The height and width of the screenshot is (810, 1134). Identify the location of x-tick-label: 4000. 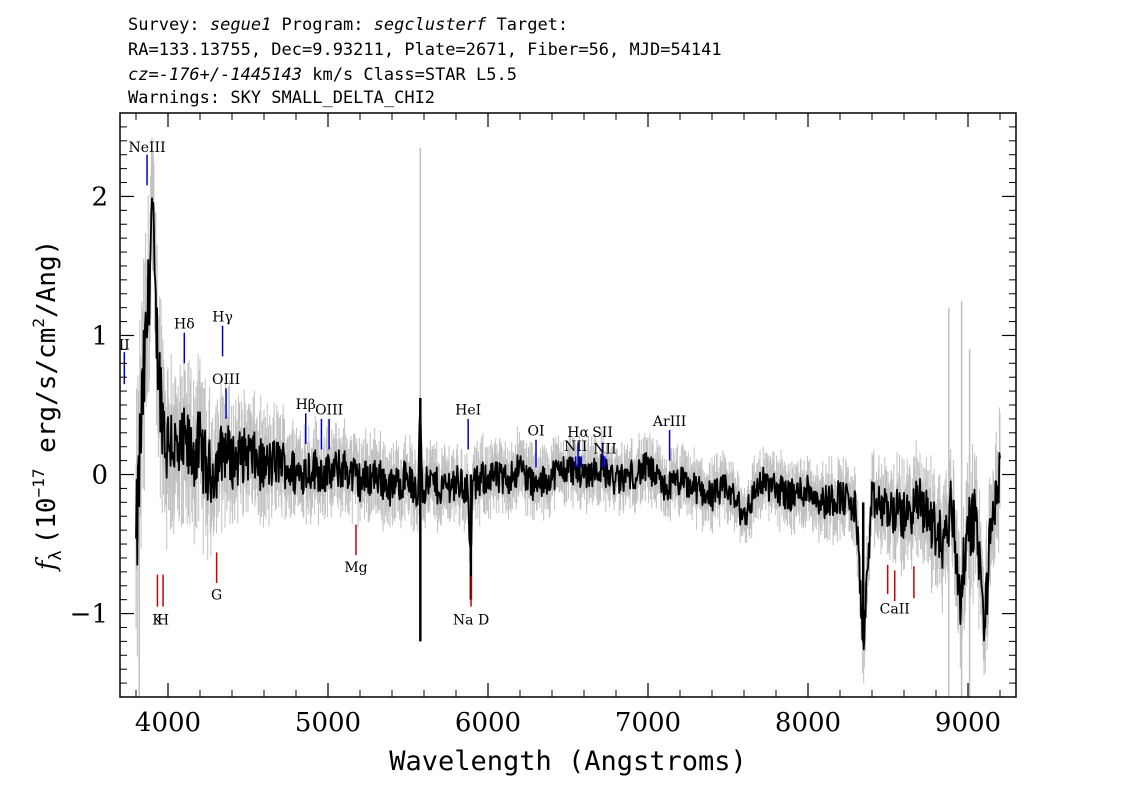
(168, 723).